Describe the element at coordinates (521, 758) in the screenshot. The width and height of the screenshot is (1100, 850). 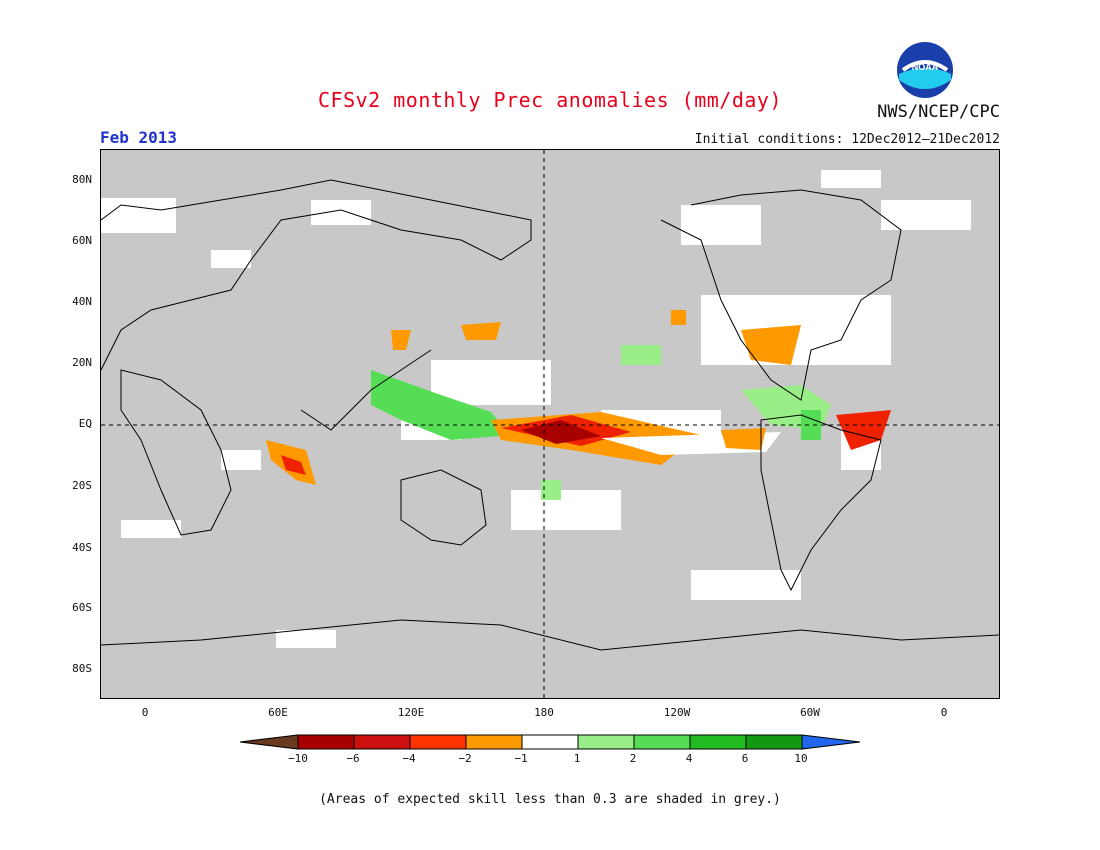
I see `colorbar-label: −1` at that location.